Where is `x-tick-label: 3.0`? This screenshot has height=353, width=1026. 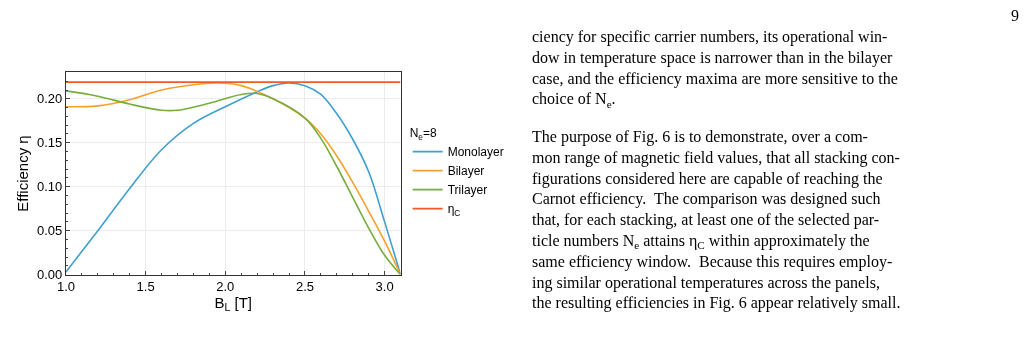
x-tick-label: 3.0 is located at coordinates (384, 287).